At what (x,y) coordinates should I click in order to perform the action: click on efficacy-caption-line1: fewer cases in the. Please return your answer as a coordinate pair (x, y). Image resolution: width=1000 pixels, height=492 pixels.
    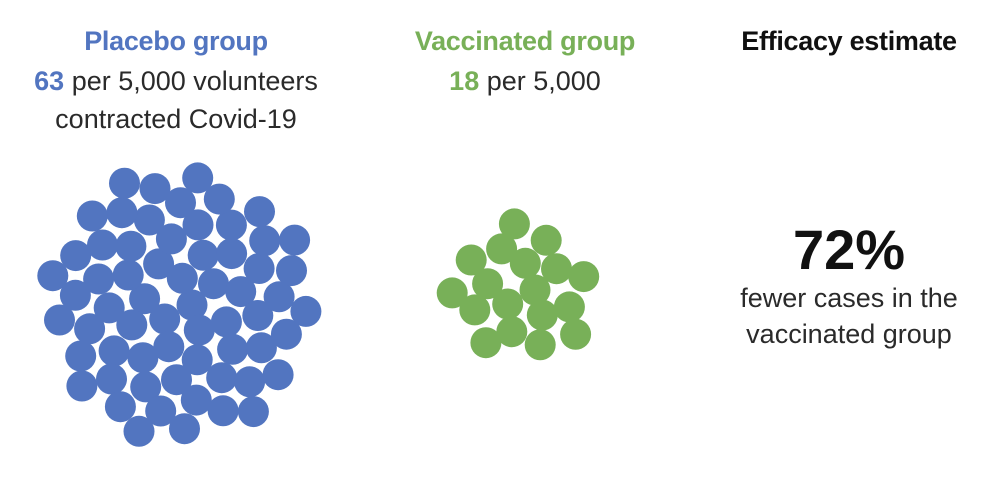
    Looking at the image, I should click on (849, 298).